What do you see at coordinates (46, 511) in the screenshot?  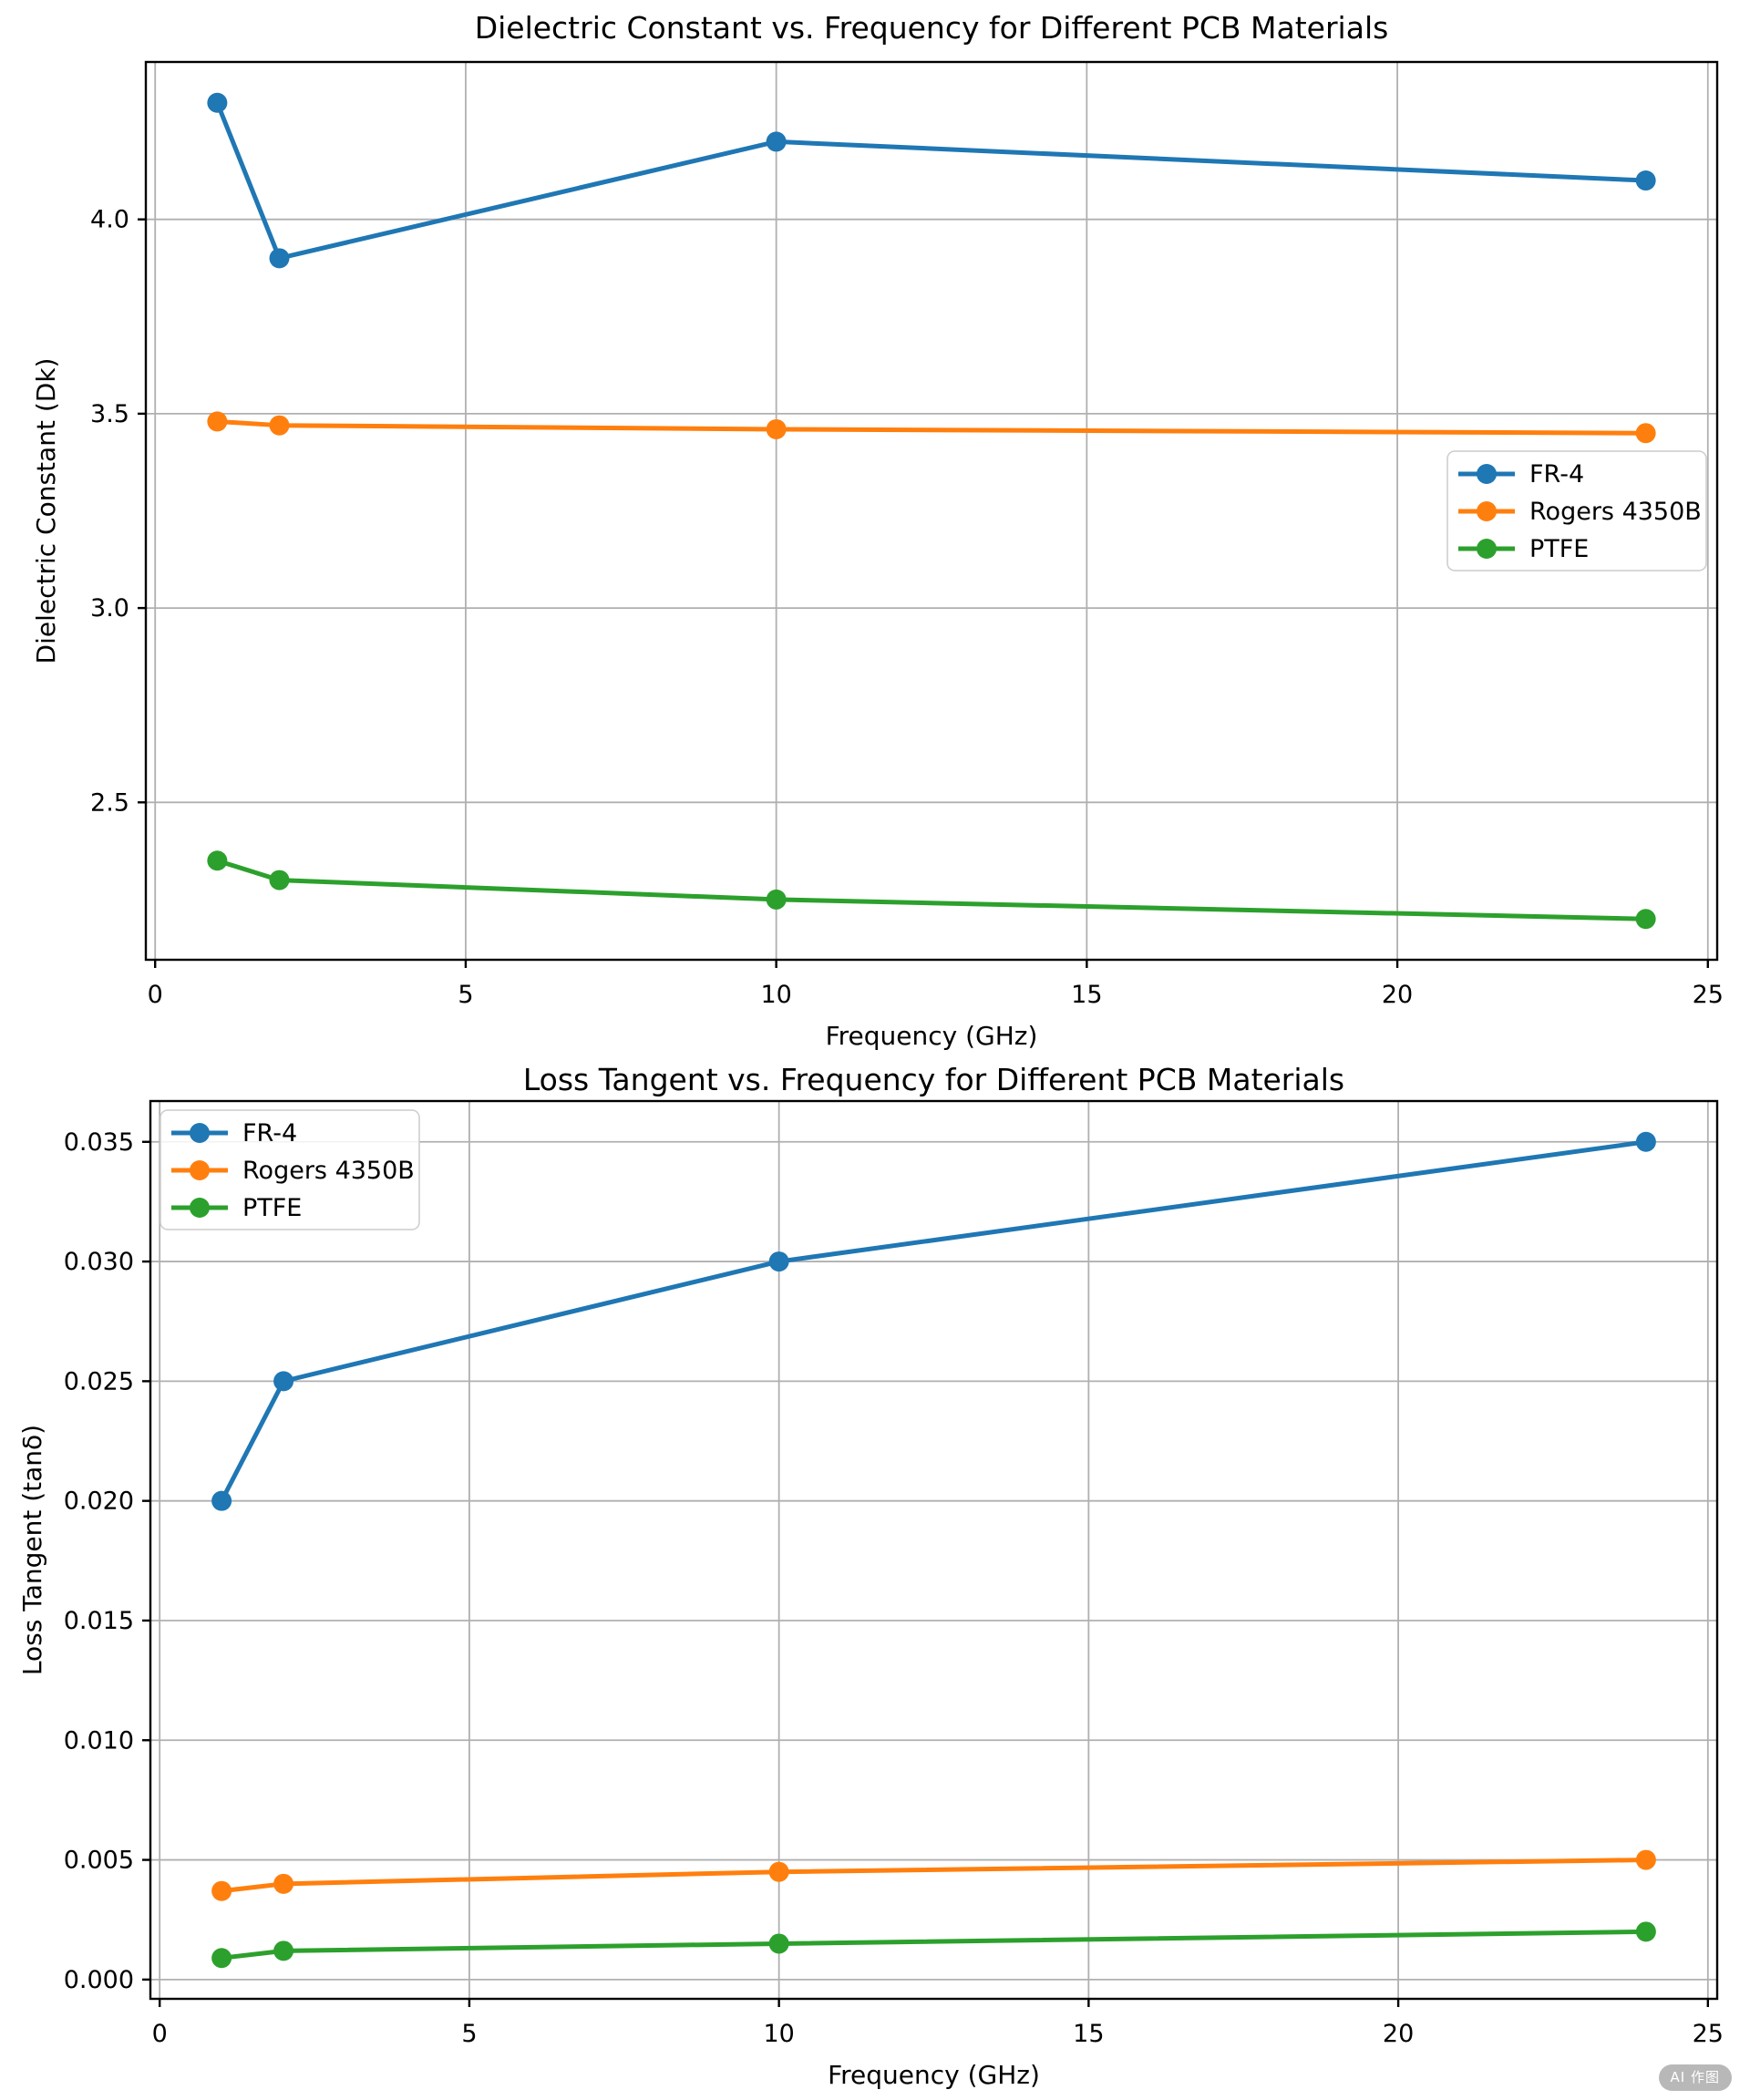 I see `y-axis-label: Dielectric Constant (Dk)` at bounding box center [46, 511].